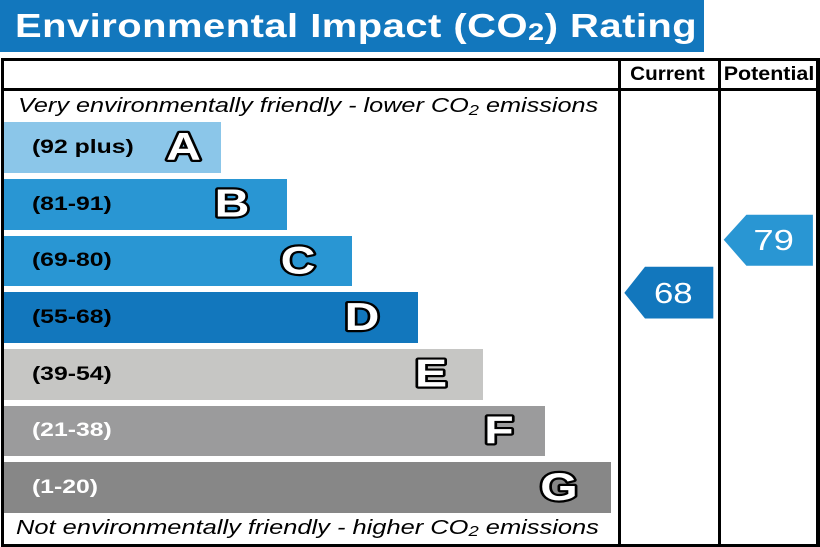 The width and height of the screenshot is (820, 547). What do you see at coordinates (298, 261) in the screenshot?
I see `svg-text: C` at bounding box center [298, 261].